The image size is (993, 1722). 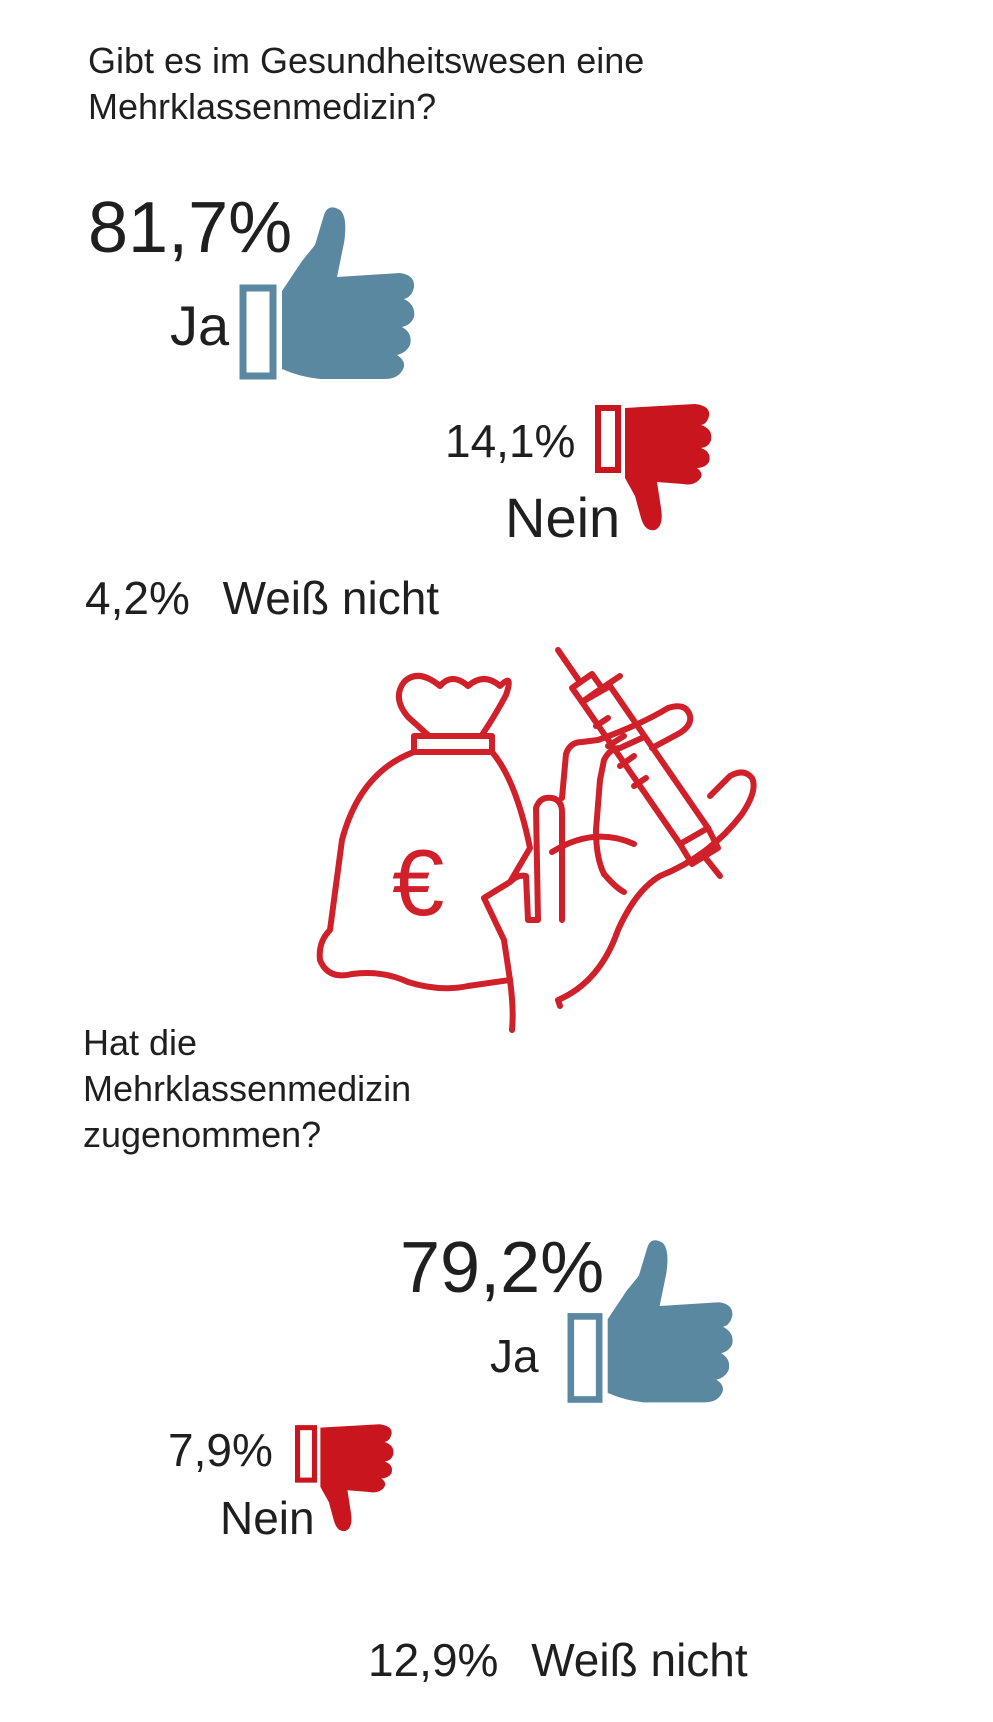 I want to click on question-2-line-2: Mehrklassenmedizin, so click(x=247, y=1088).